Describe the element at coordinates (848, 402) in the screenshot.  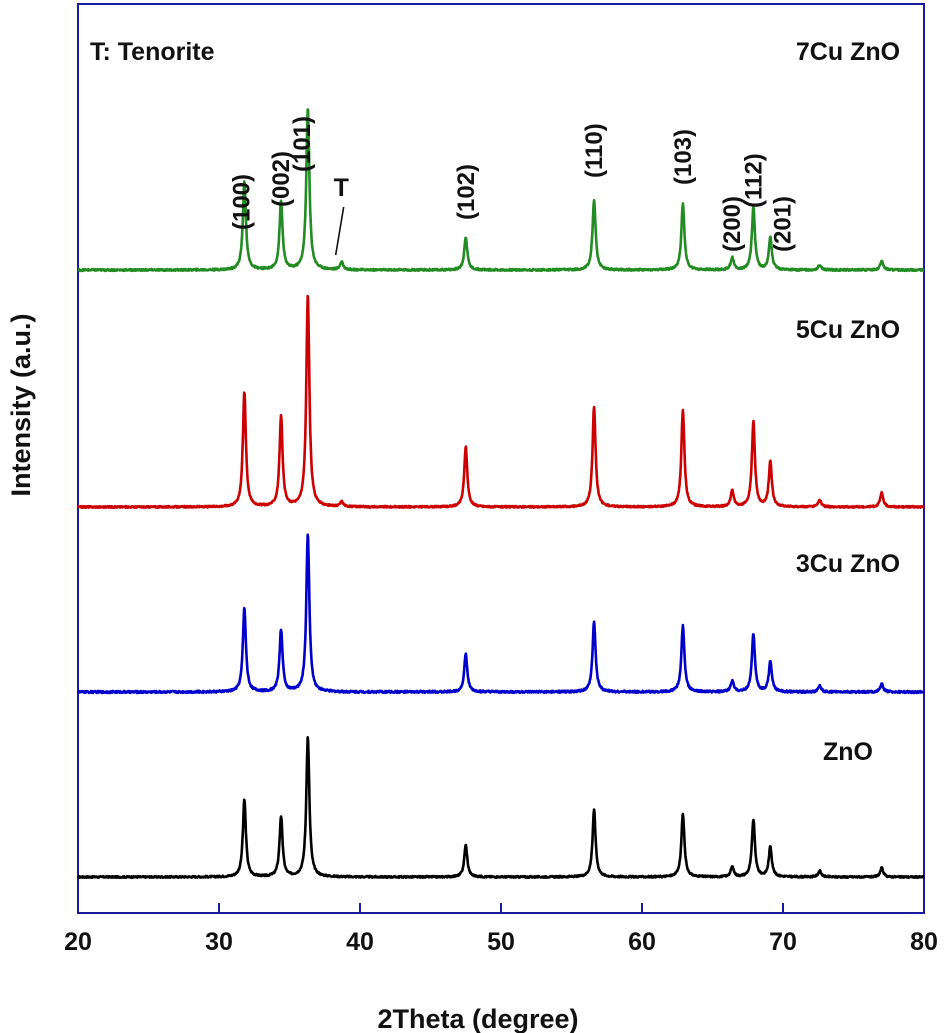
I see `series-labels: ZnO 3Cu ZnO 5Cu ZnO 7Cu ZnO` at that location.